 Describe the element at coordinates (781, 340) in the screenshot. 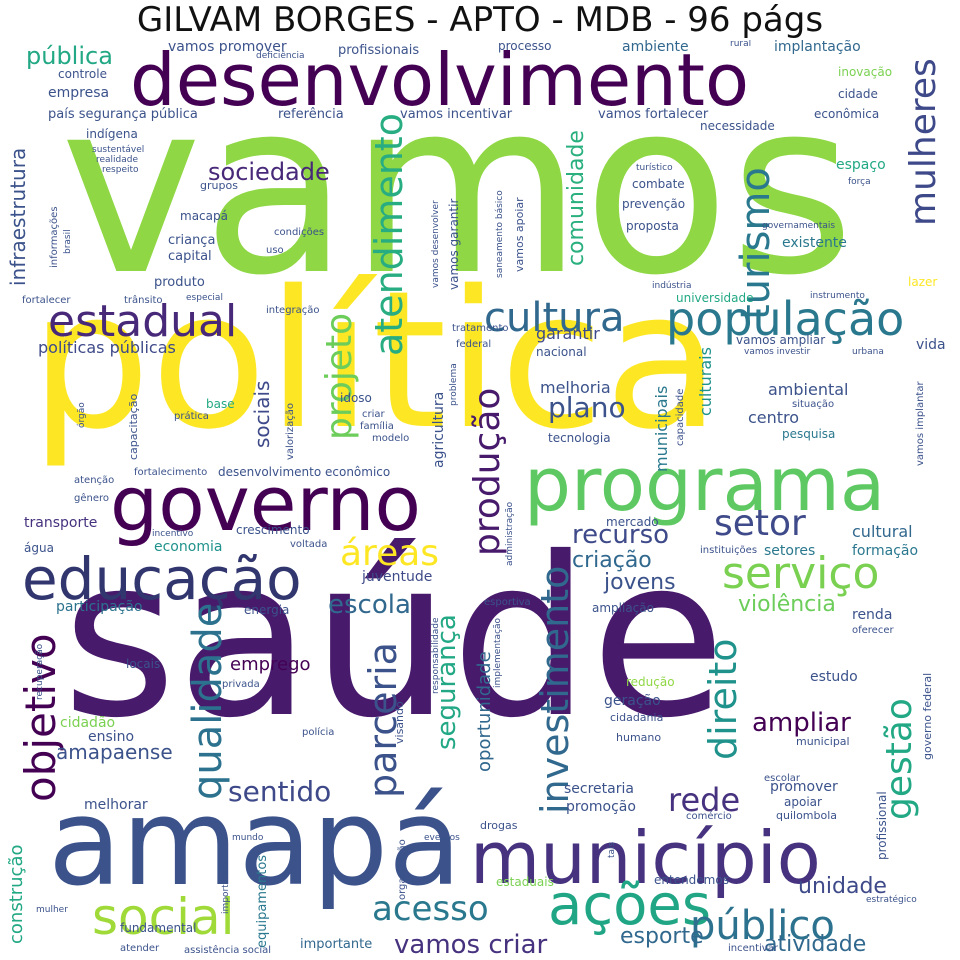

I see `word-vamos-ampliar: vamos ampliar` at that location.